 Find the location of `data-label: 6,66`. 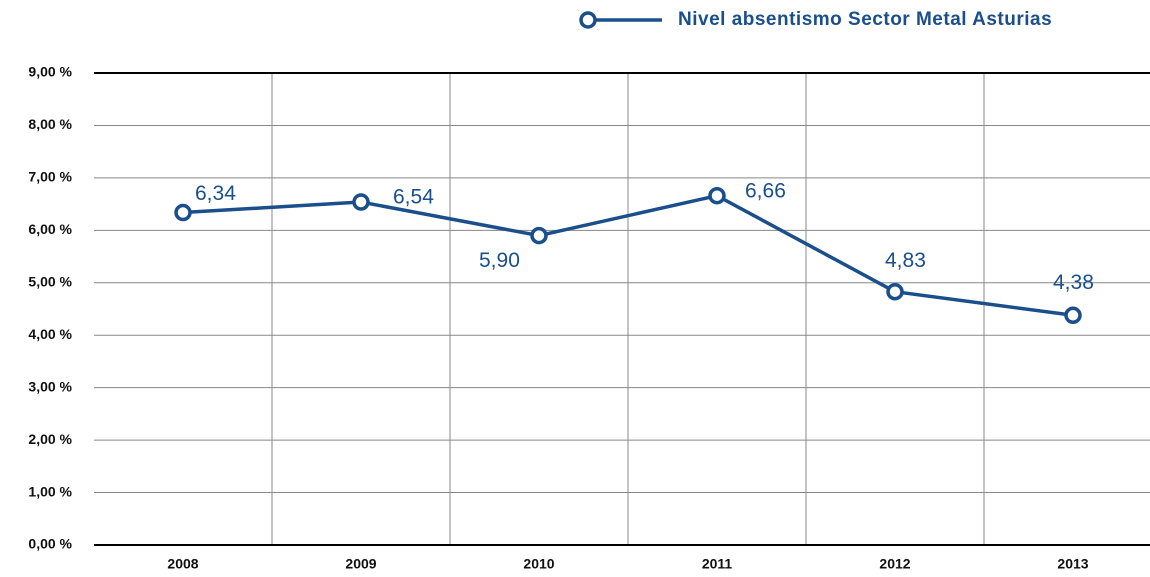

data-label: 6,66 is located at coordinates (765, 190).